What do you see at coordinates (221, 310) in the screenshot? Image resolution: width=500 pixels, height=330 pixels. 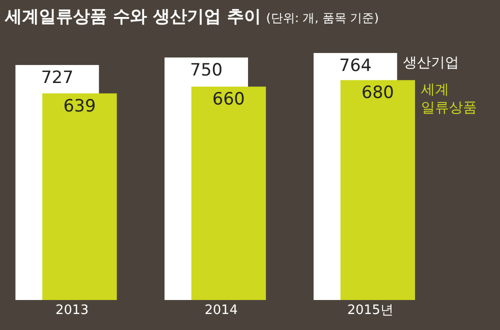 I see `x-tick-label: 2014` at bounding box center [221, 310].